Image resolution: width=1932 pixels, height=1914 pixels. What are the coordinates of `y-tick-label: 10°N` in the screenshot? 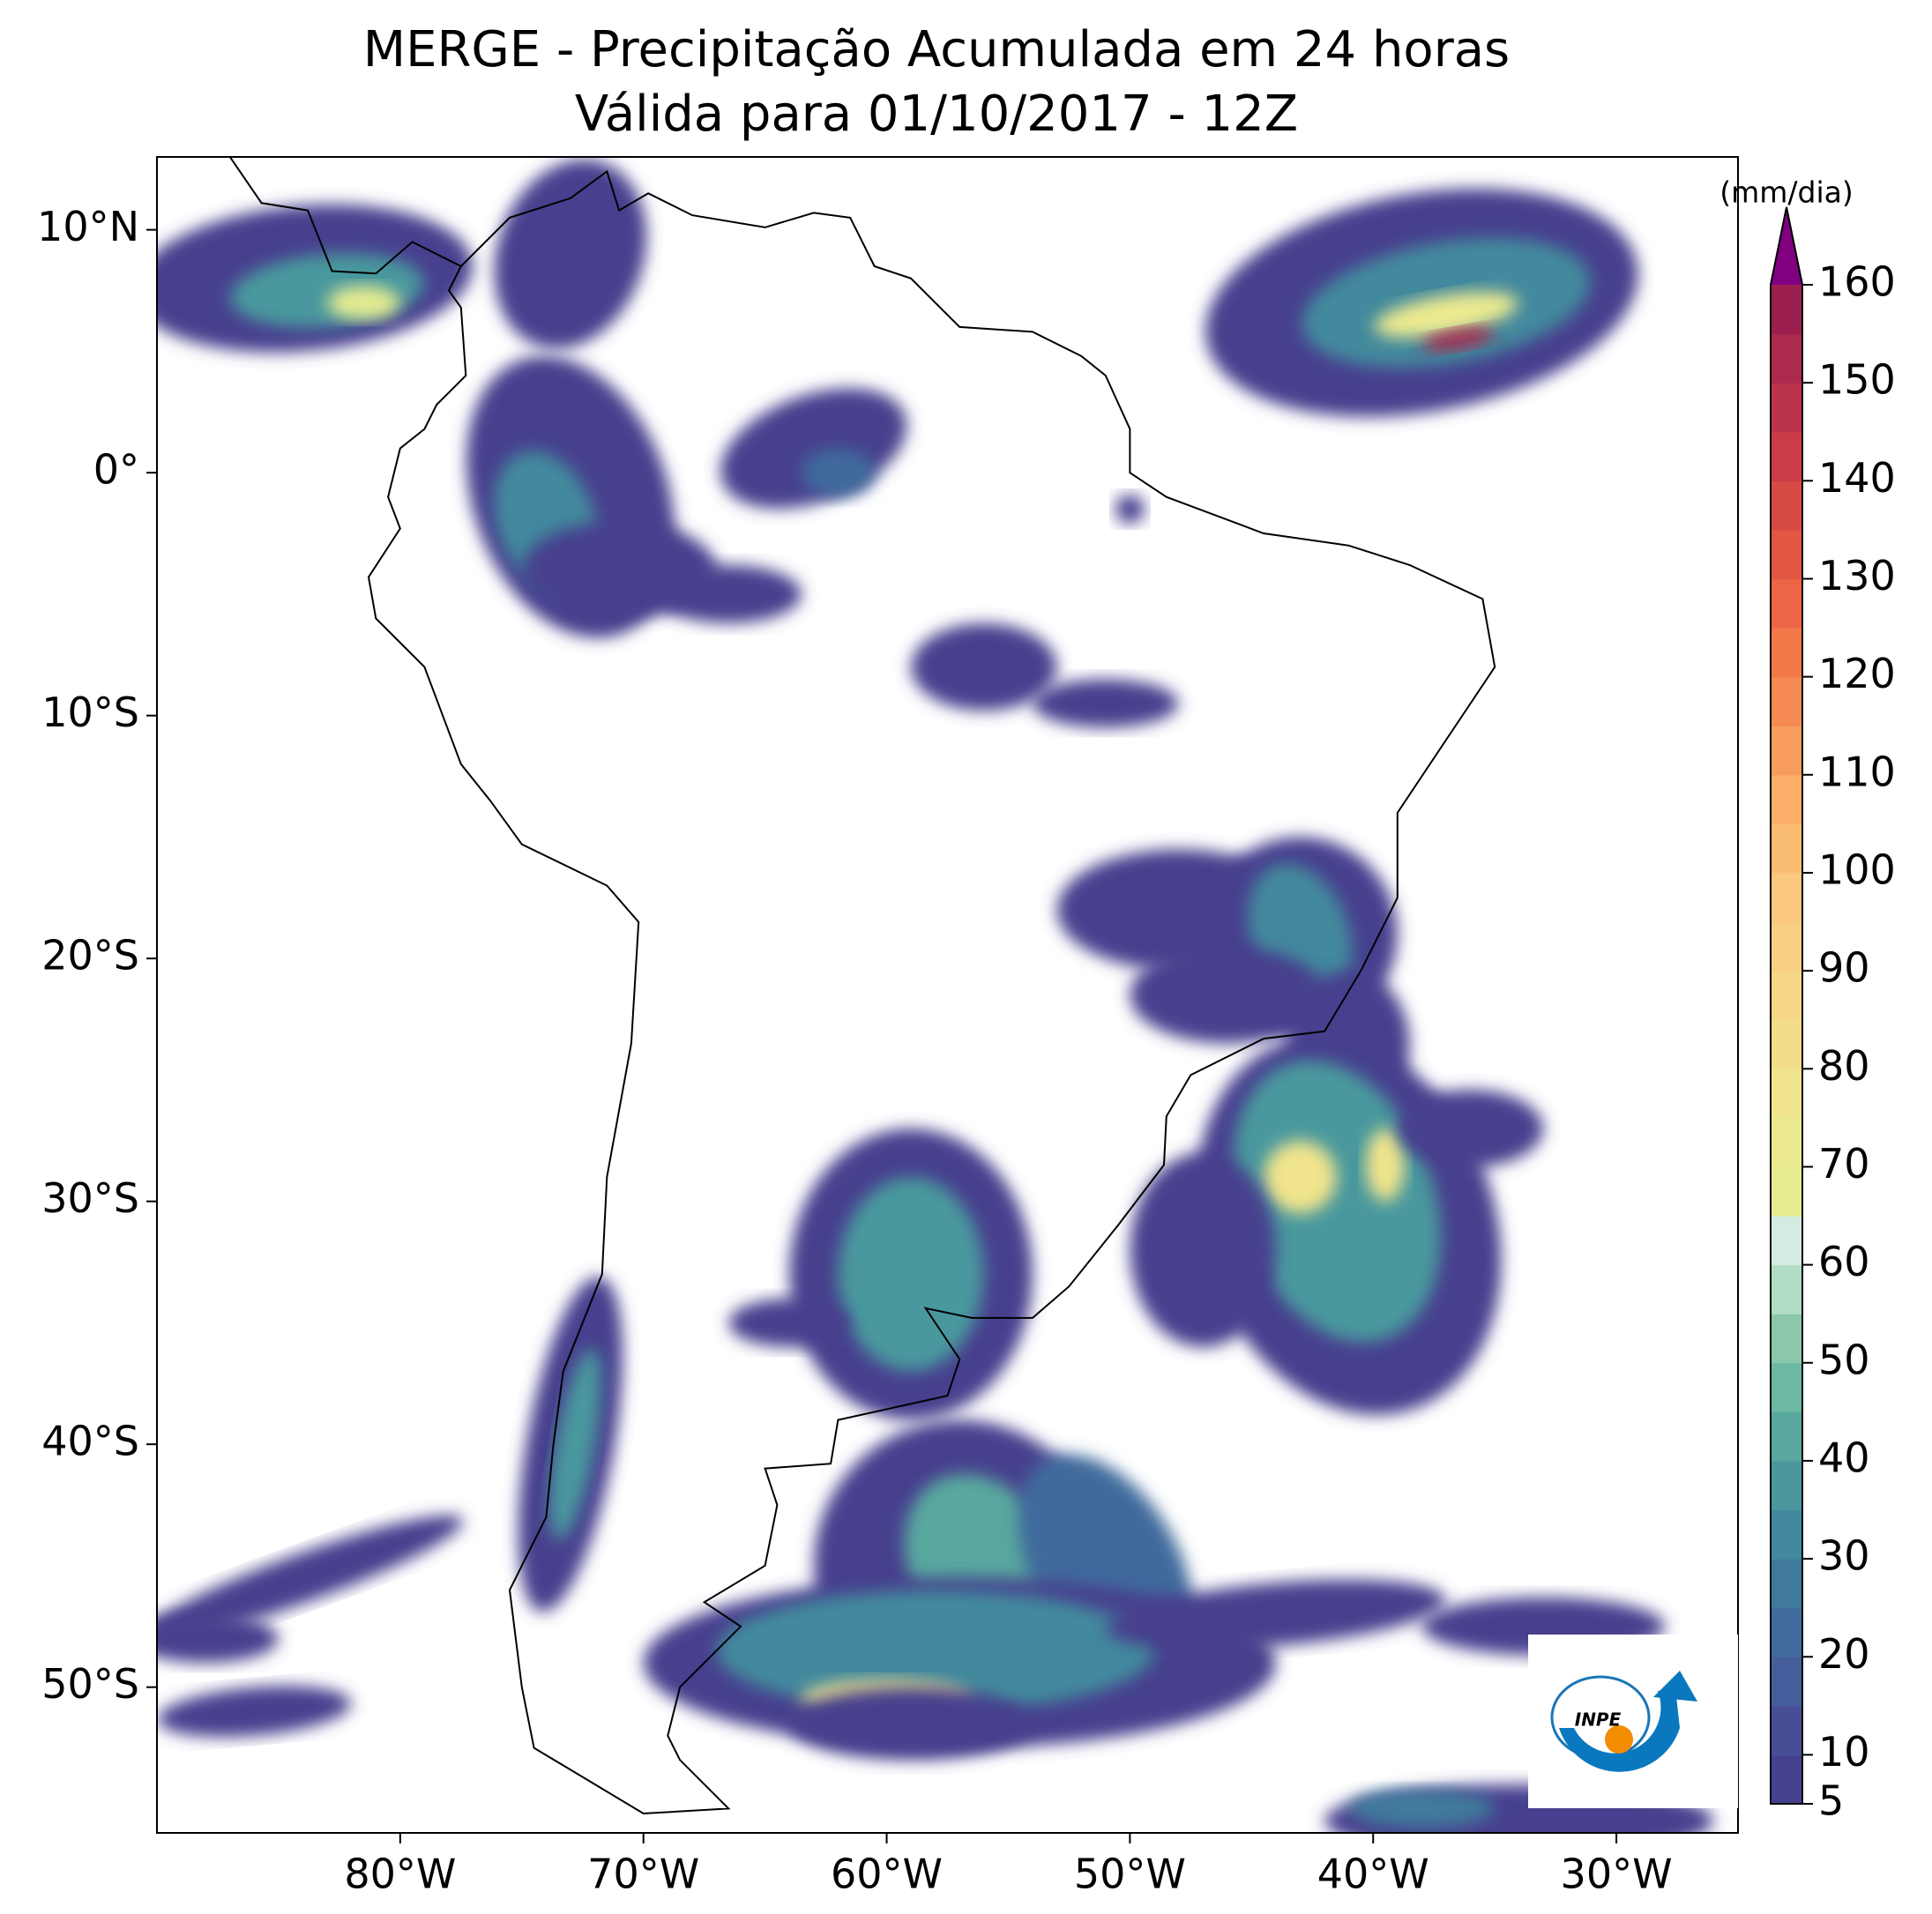 It's located at (88, 226).